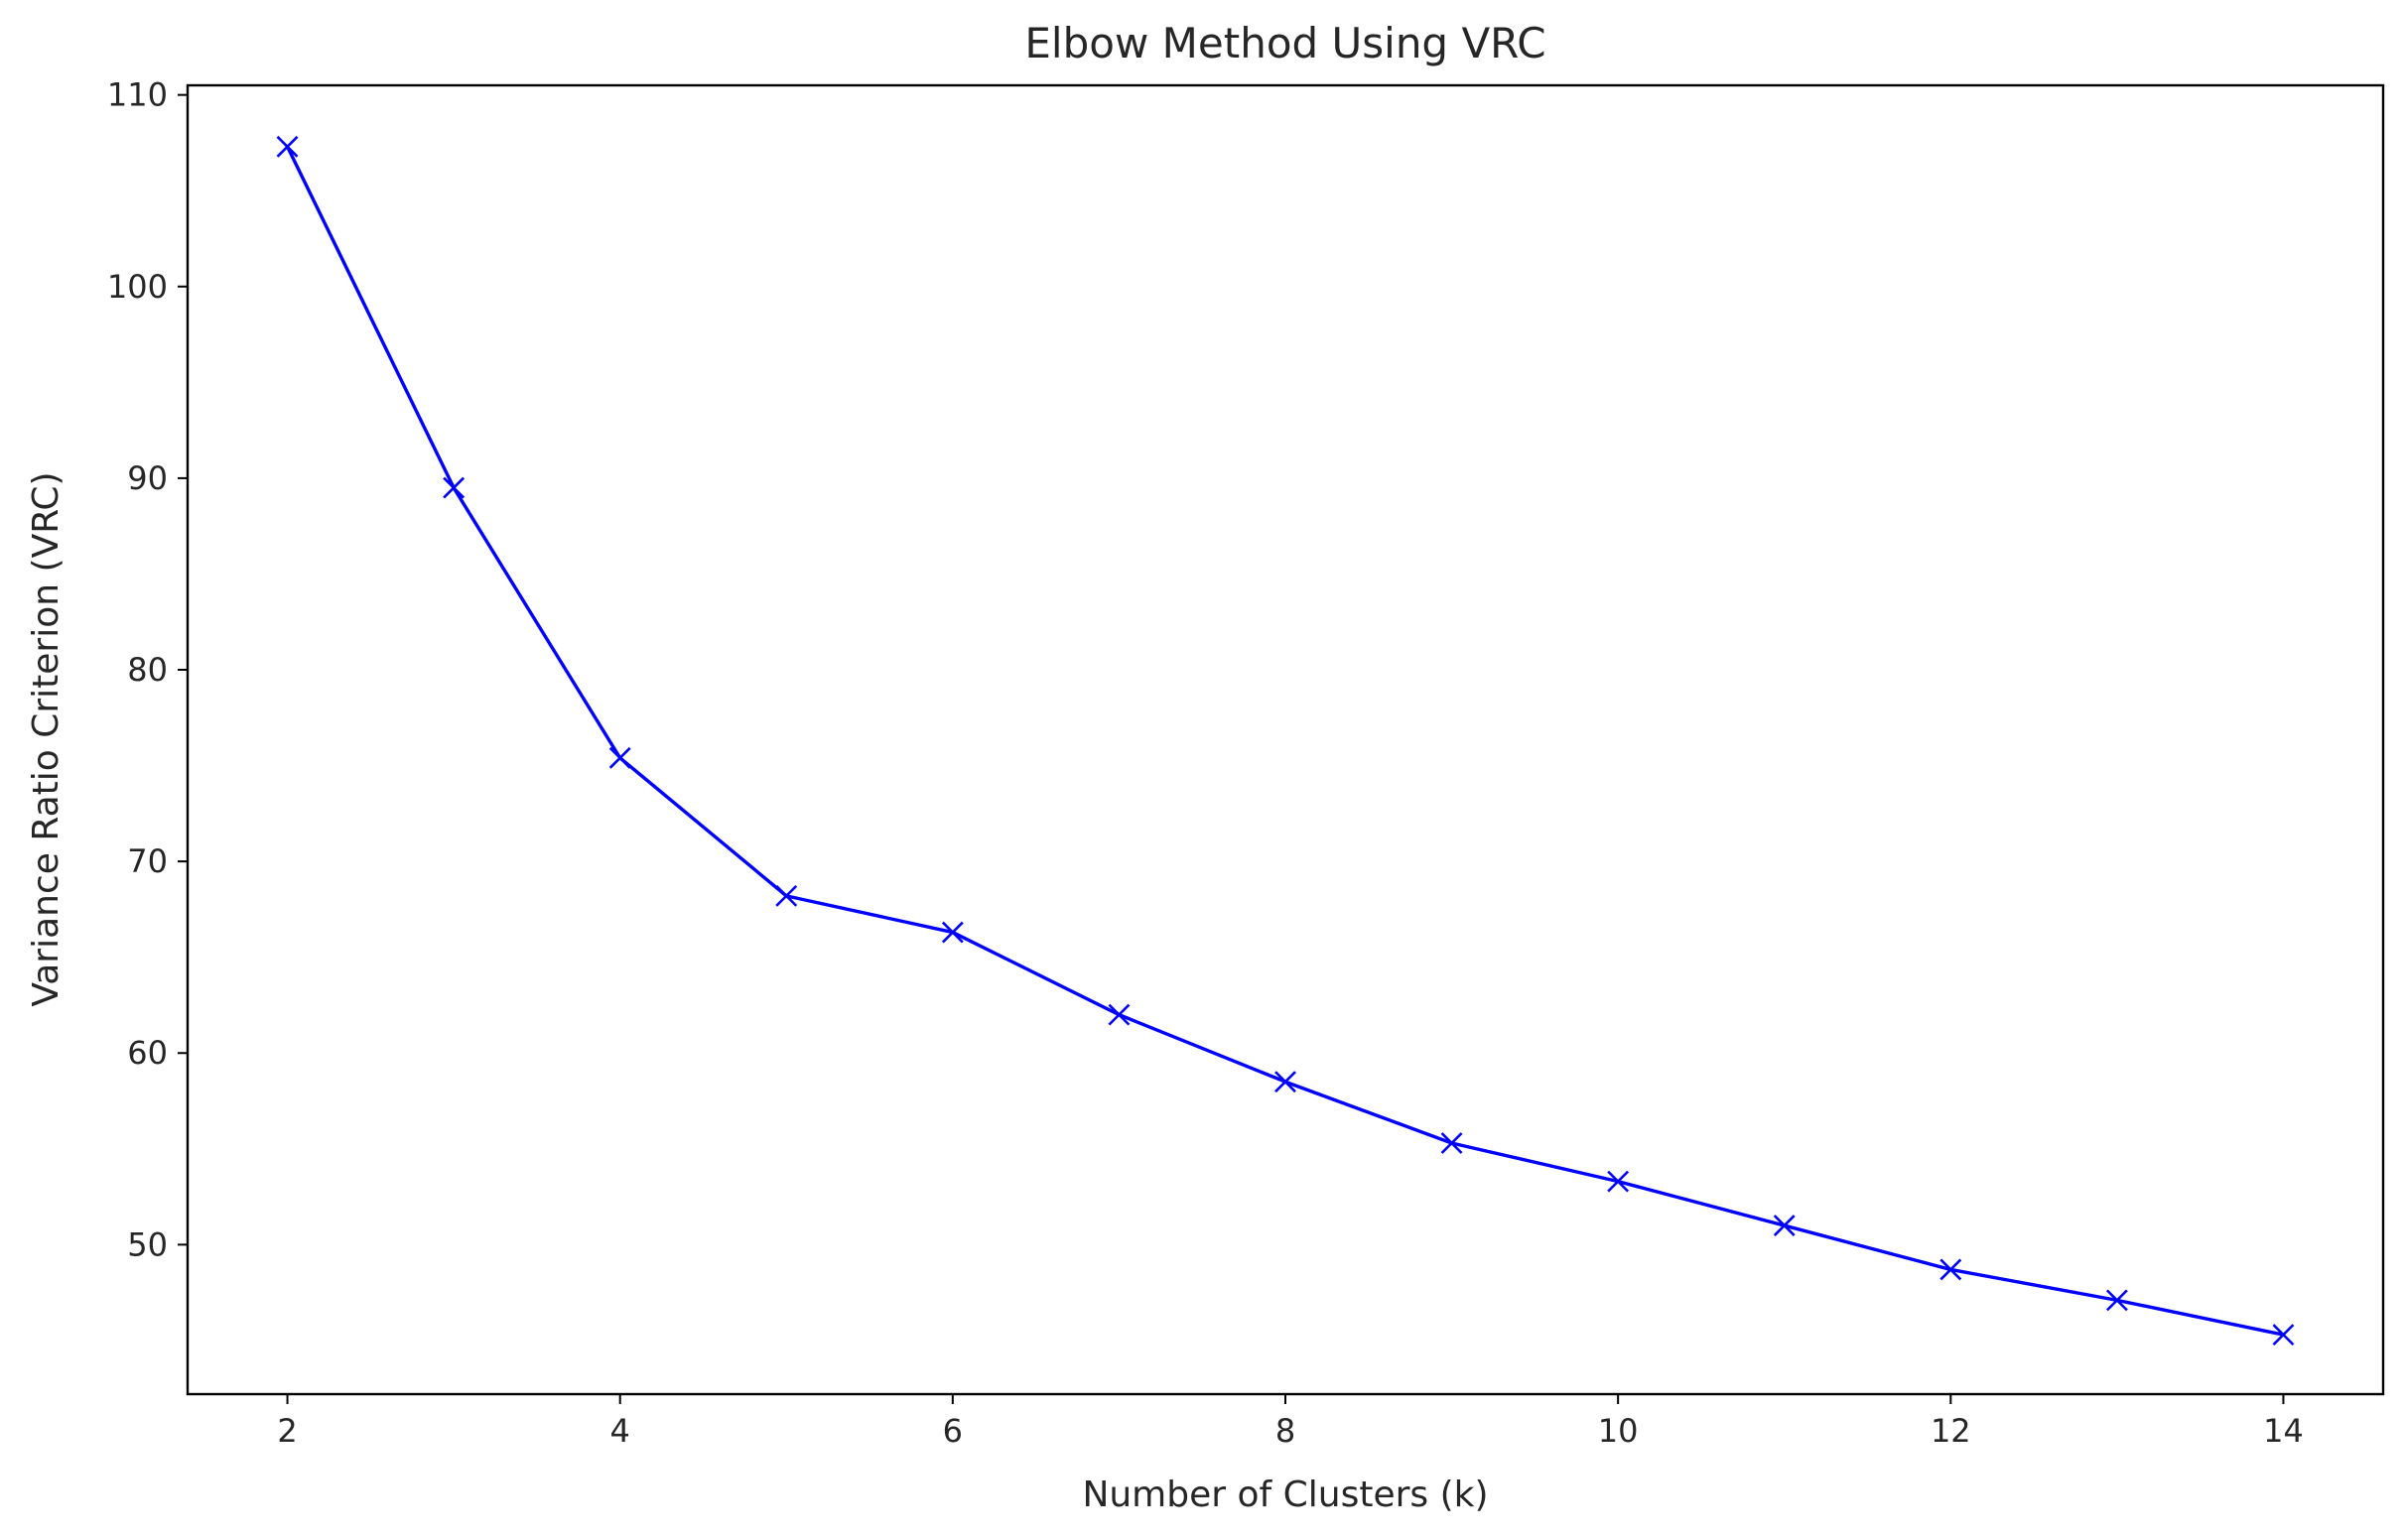 This screenshot has width=2404, height=1540. I want to click on x-tick-label: 10, so click(1618, 1431).